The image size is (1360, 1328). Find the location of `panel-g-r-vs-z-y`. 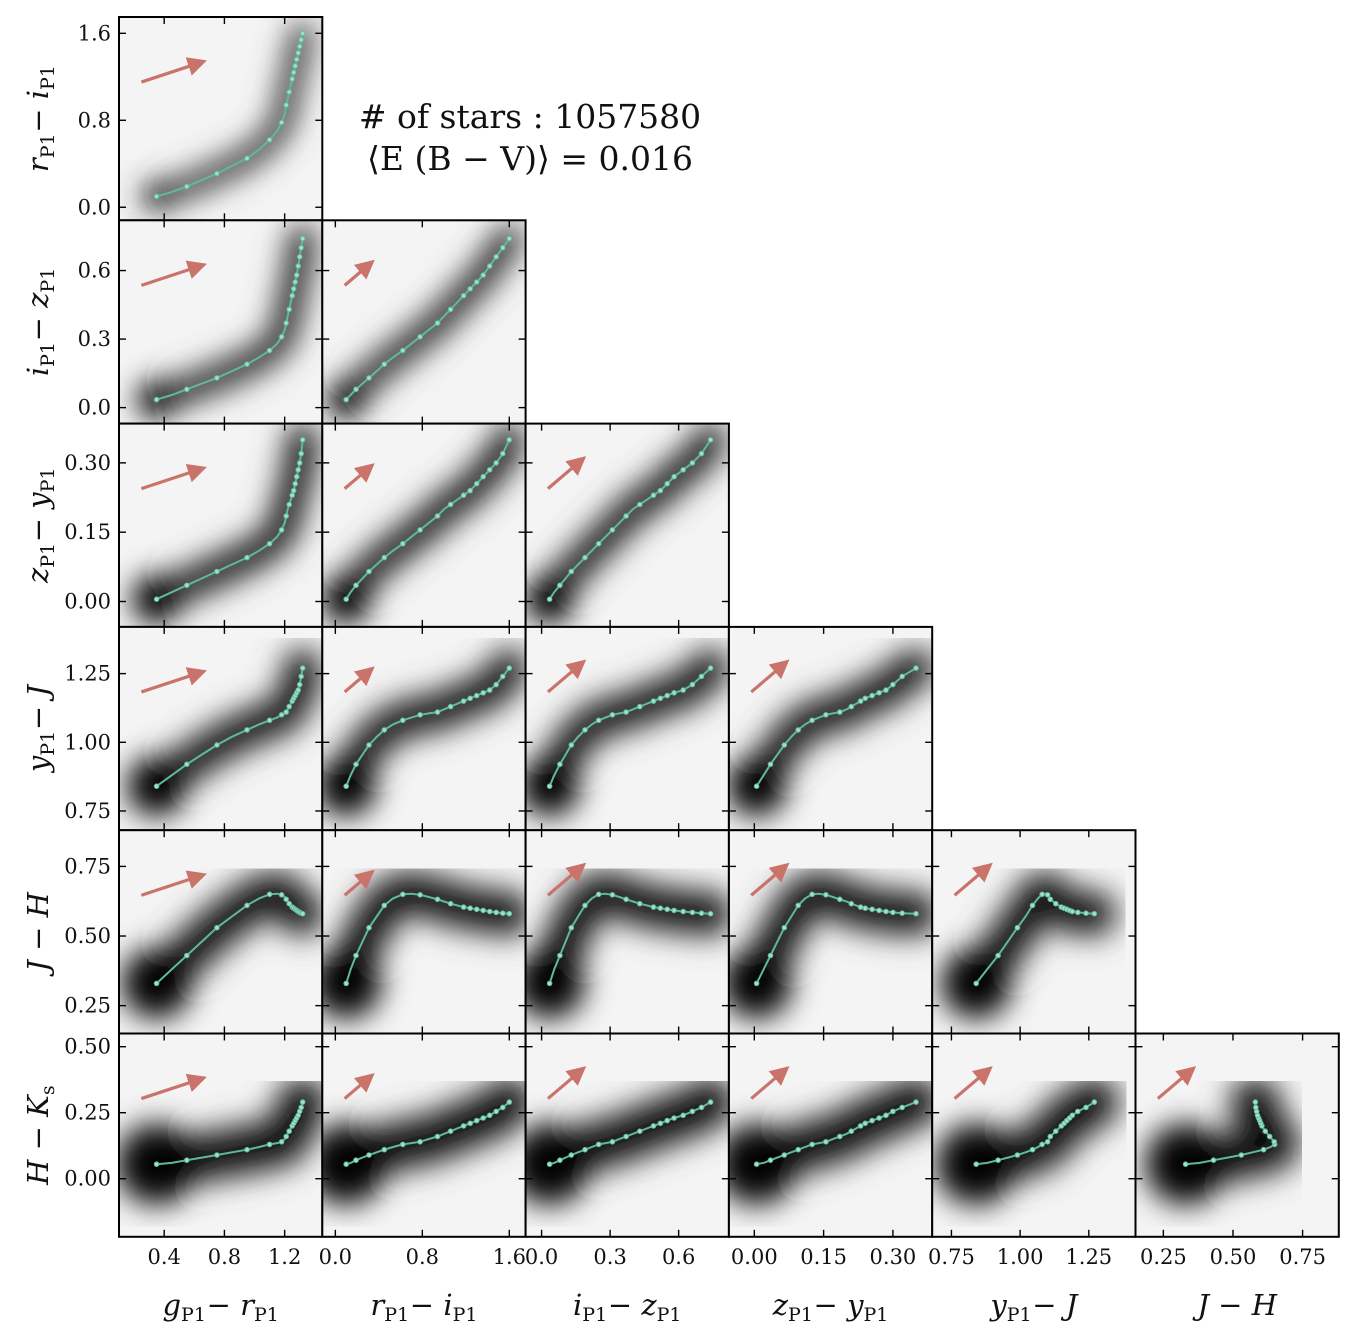

panel-g-r-vs-z-y is located at coordinates (221, 525).